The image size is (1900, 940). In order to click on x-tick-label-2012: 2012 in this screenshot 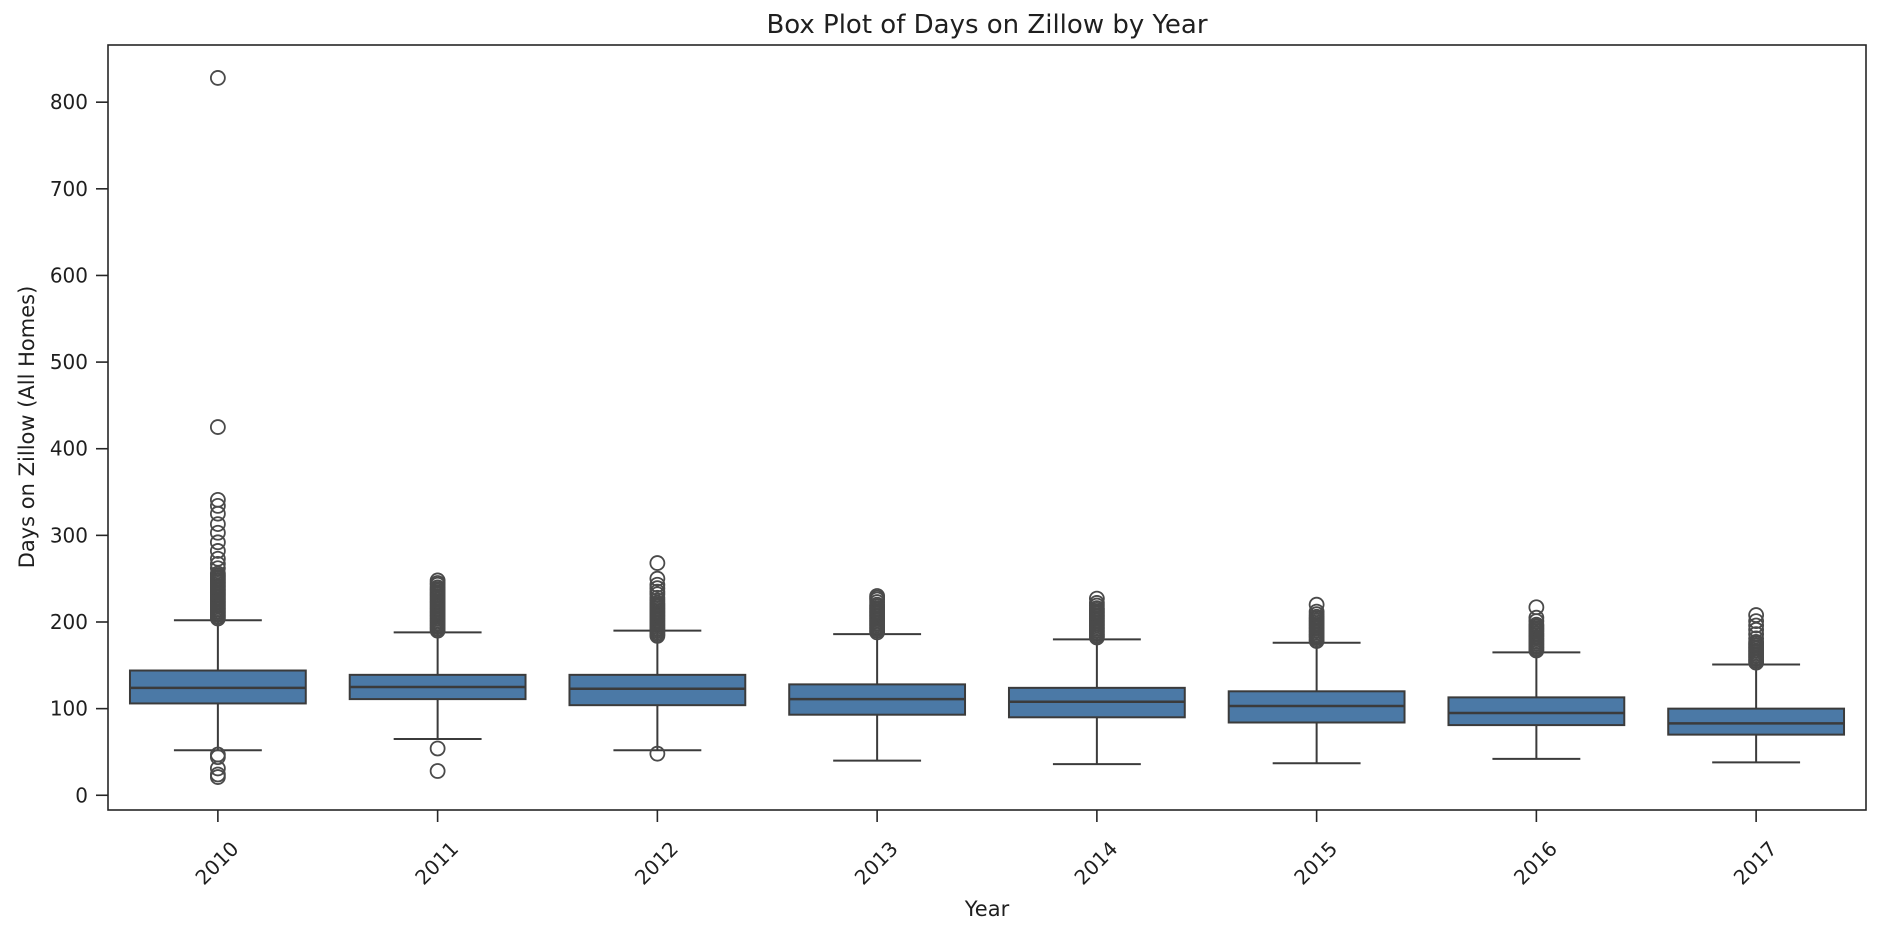, I will do `click(656, 863)`.